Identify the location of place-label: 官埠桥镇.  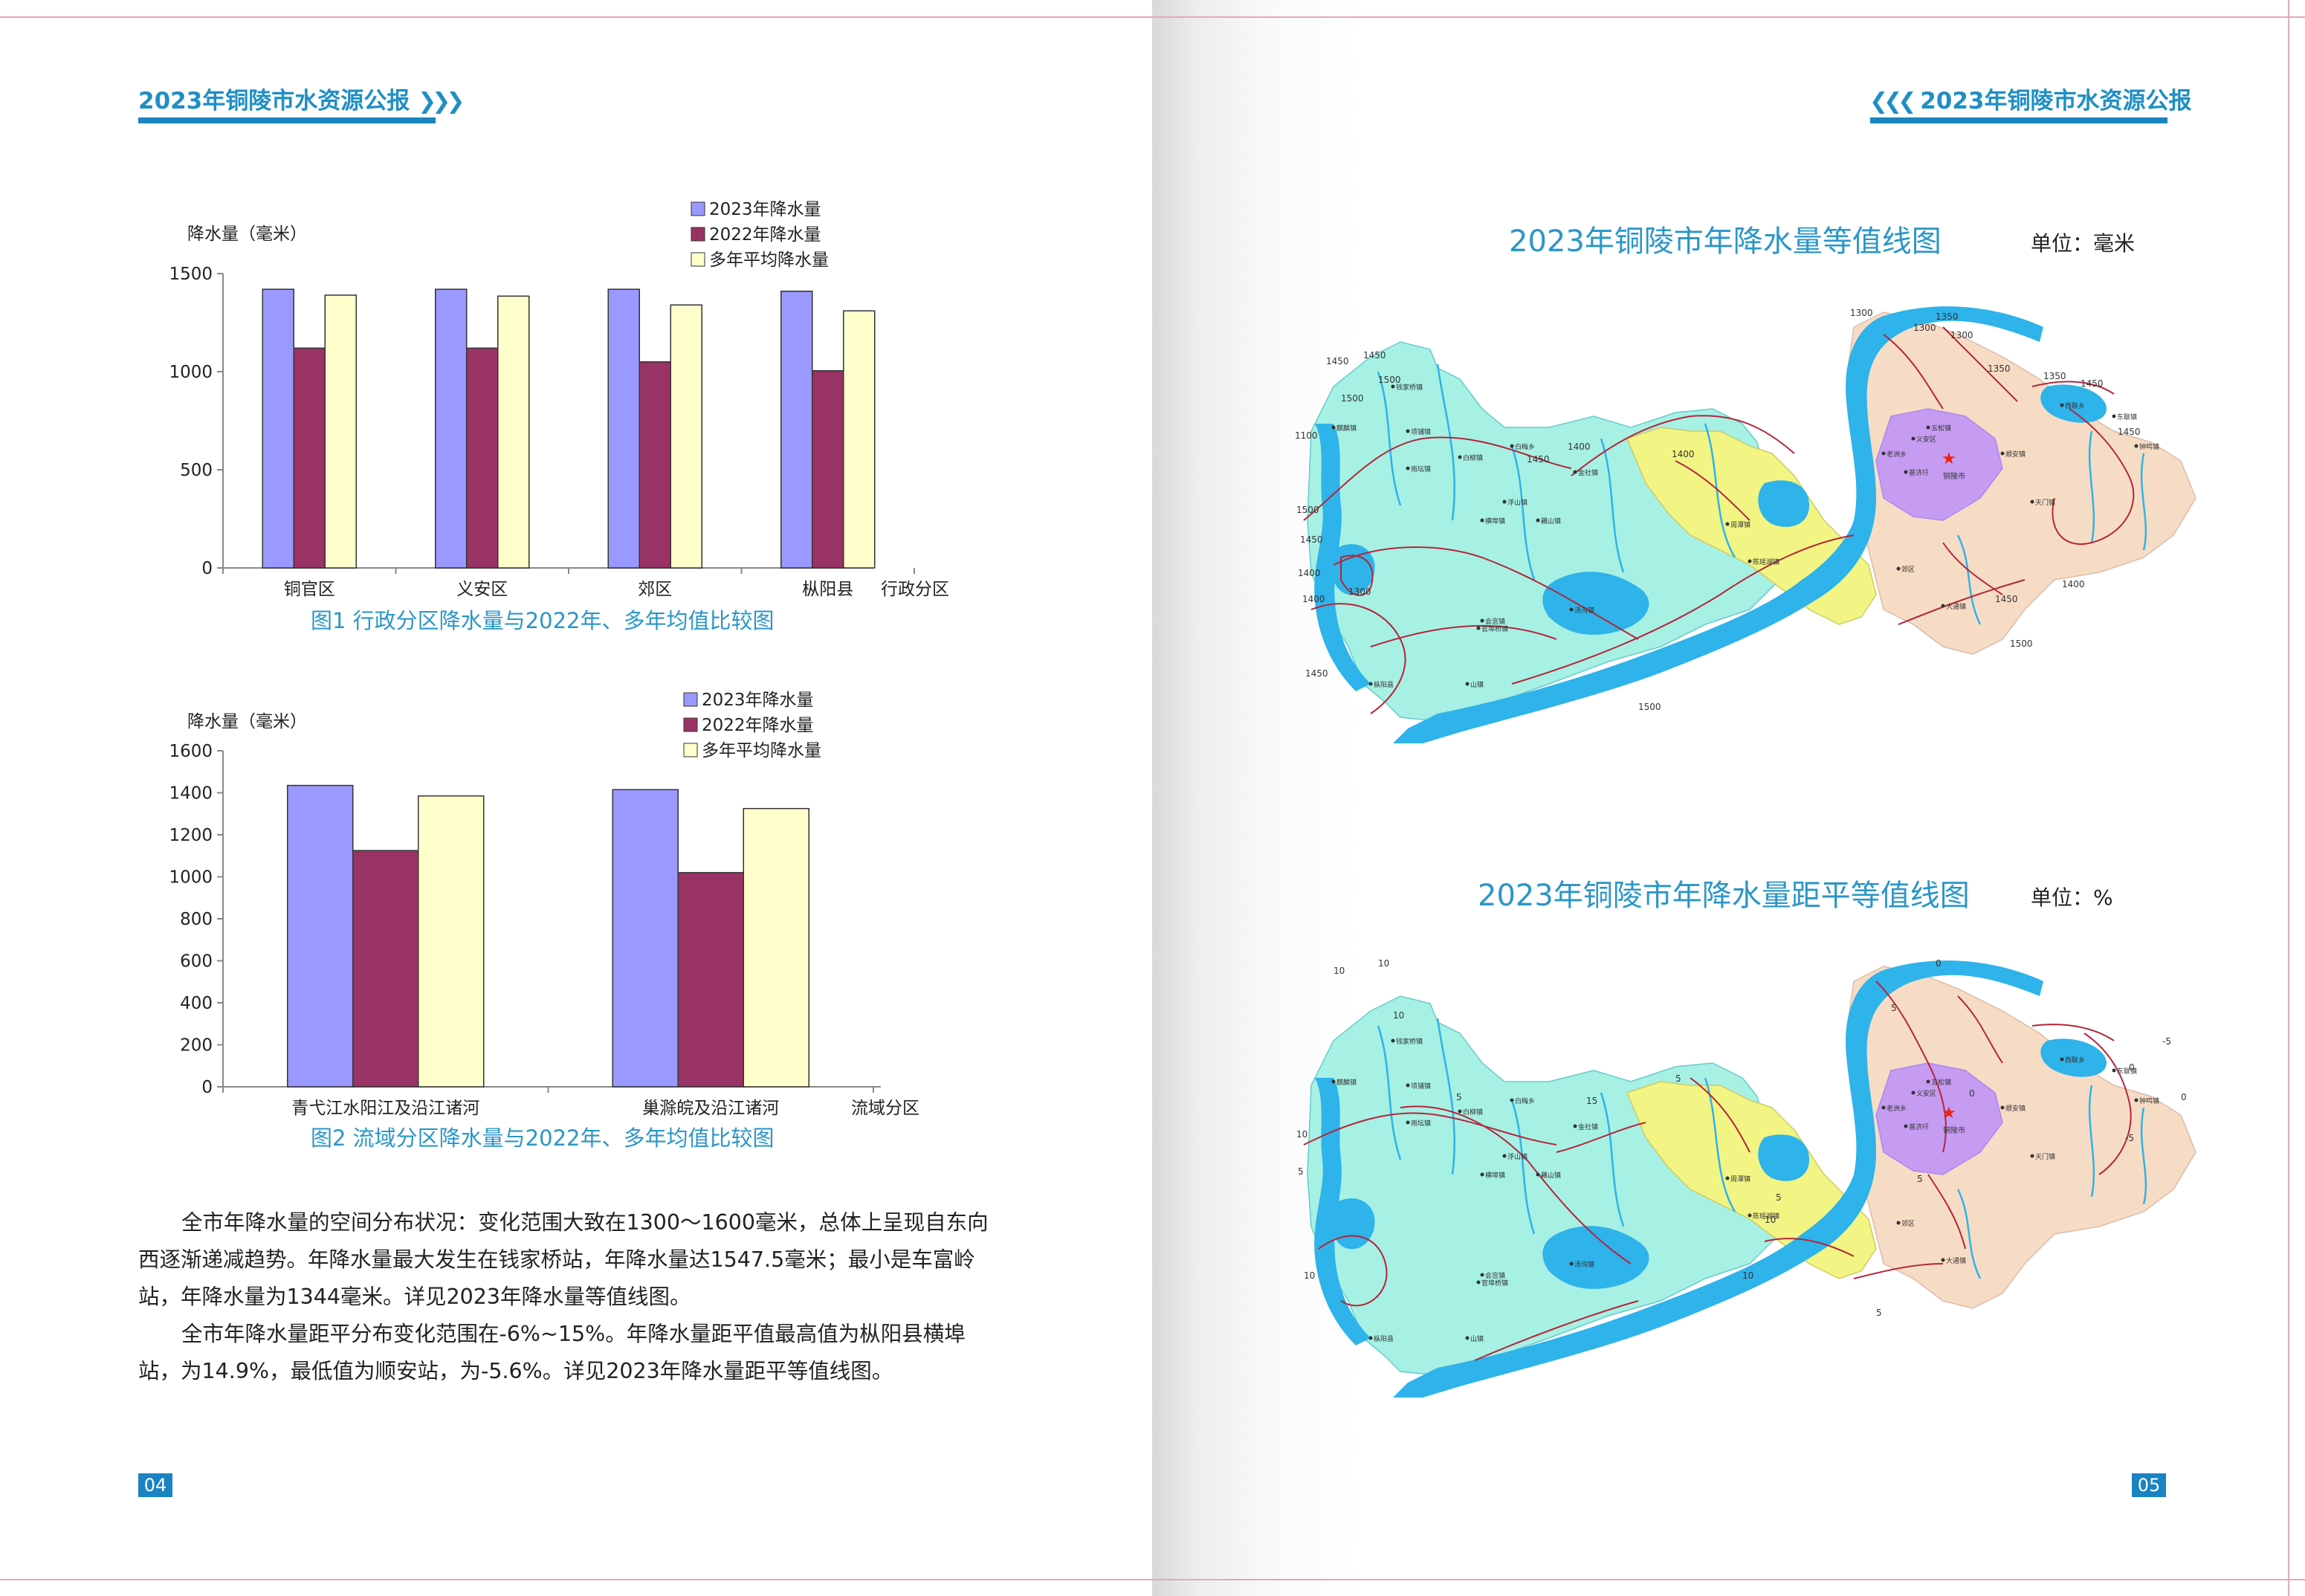
(1494, 1284).